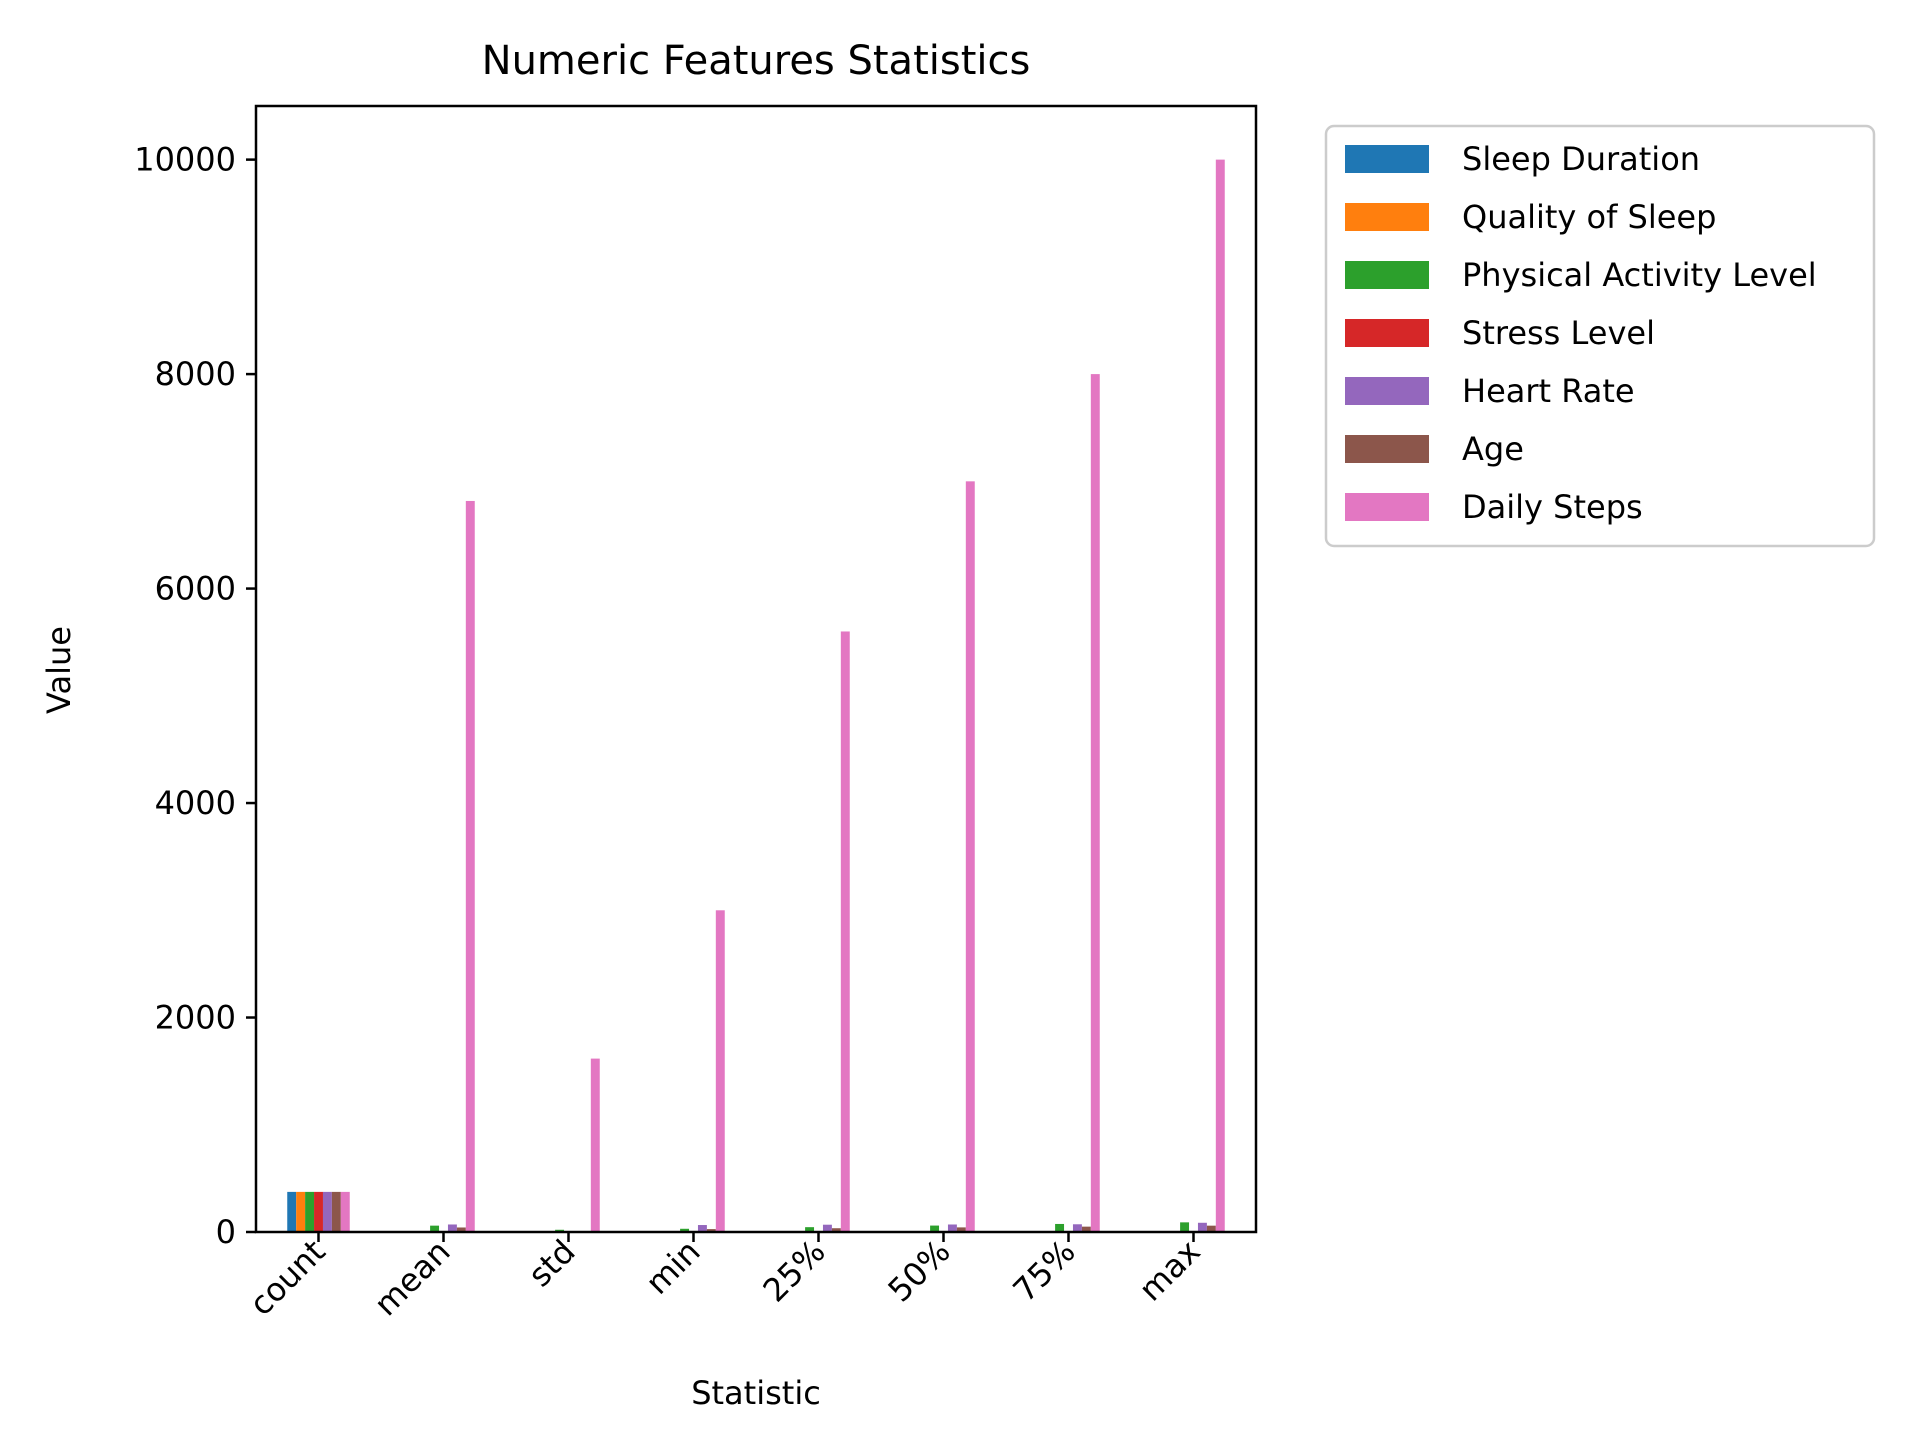 Image resolution: width=1920 pixels, height=1440 pixels. I want to click on legend-label: Stress Level, so click(1558, 333).